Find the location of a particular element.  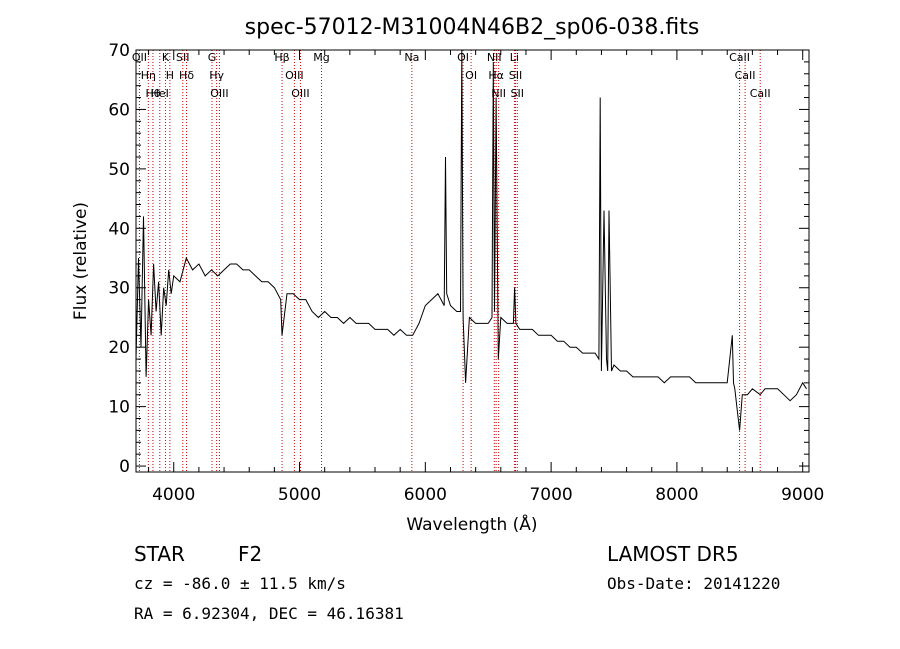

line-marker-label: G is located at coordinates (212, 57).